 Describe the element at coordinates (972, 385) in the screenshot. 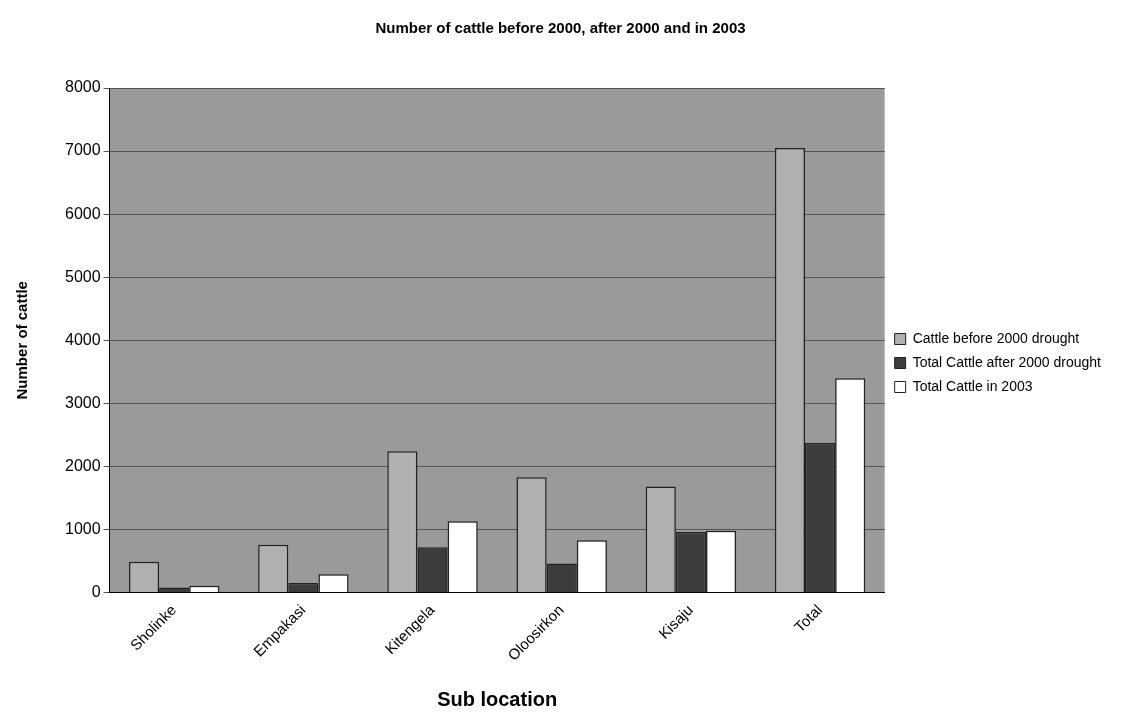

I see `legend-label: Total Cattle in 2003` at that location.